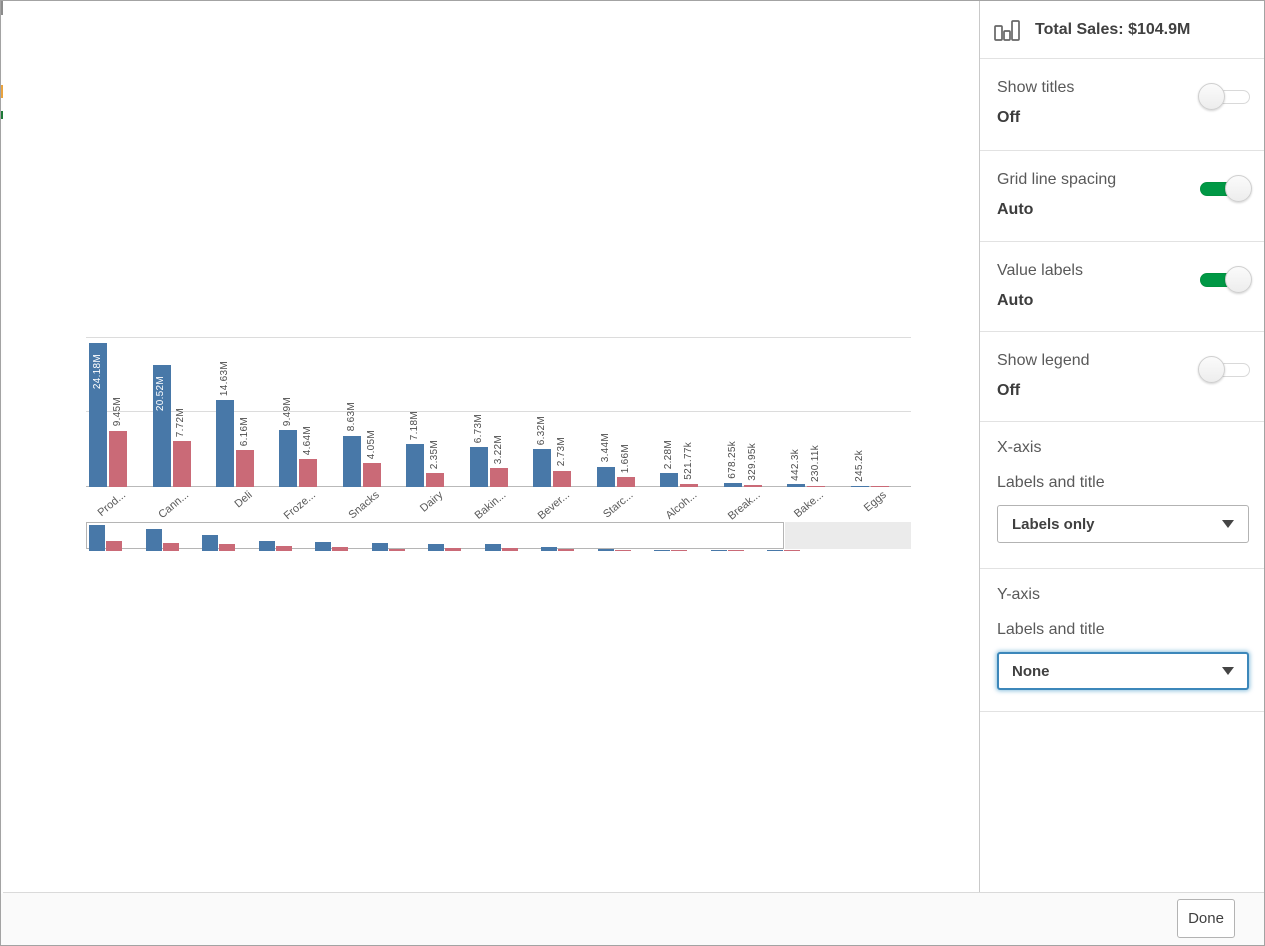  Describe the element at coordinates (669, 455) in the screenshot. I see `value-label: 2.28M` at that location.